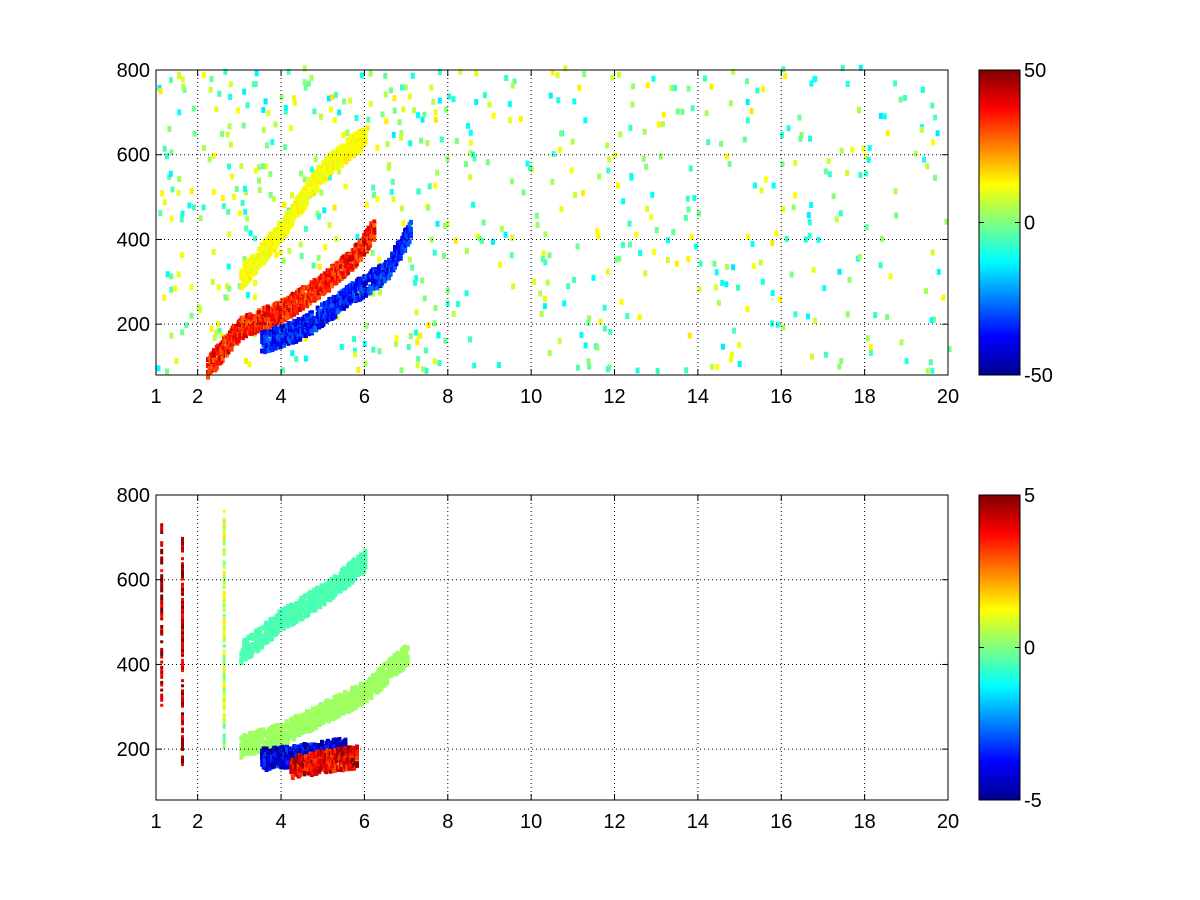 This screenshot has height=900, width=1200. What do you see at coordinates (300, 773) in the screenshot?
I see `heatmap-cell-2063` at bounding box center [300, 773].